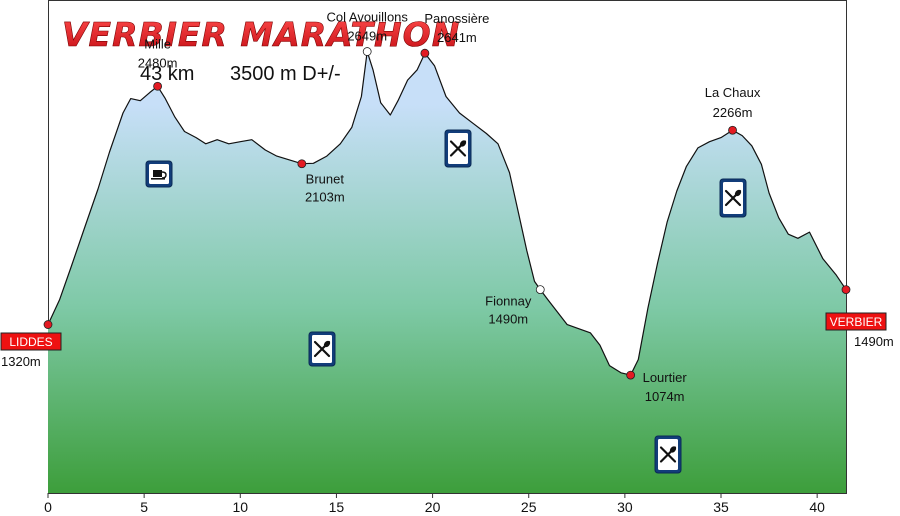  I want to click on x-tick-label: 5, so click(144, 507).